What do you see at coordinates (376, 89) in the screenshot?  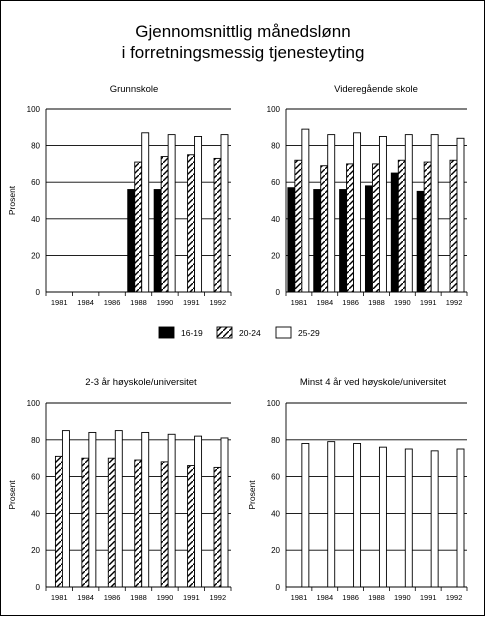 I see `panel-title: Videregående skole` at bounding box center [376, 89].